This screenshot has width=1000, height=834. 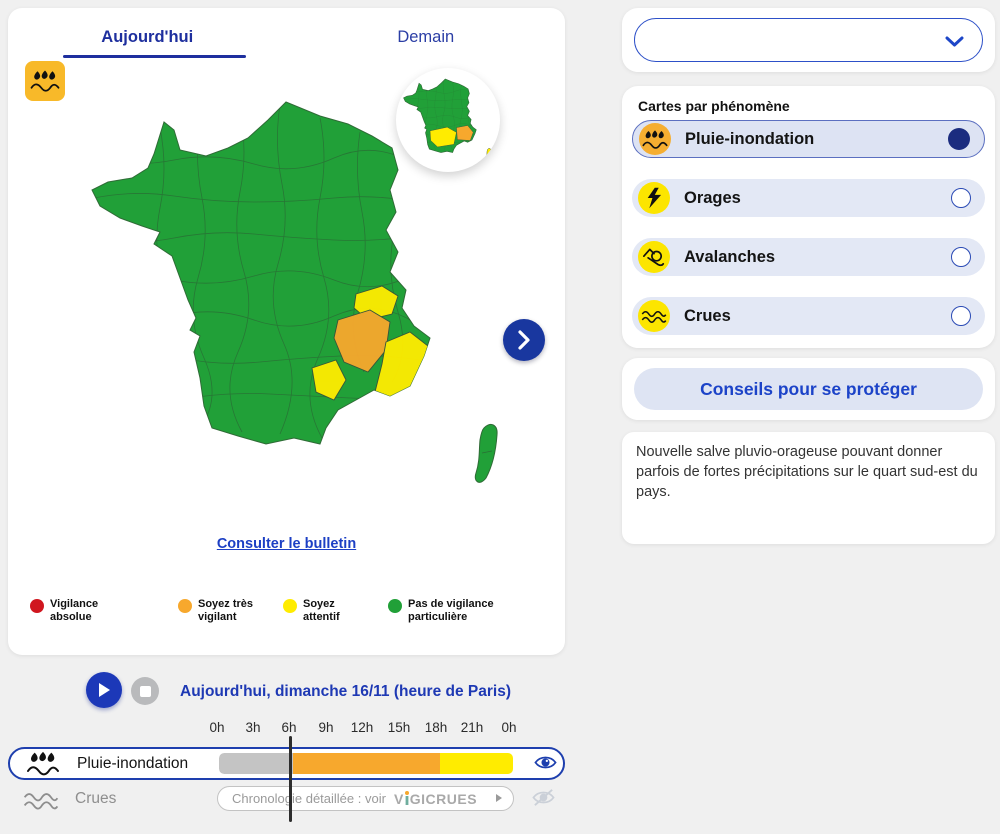 I want to click on hour-tick: 12h, so click(x=362, y=727).